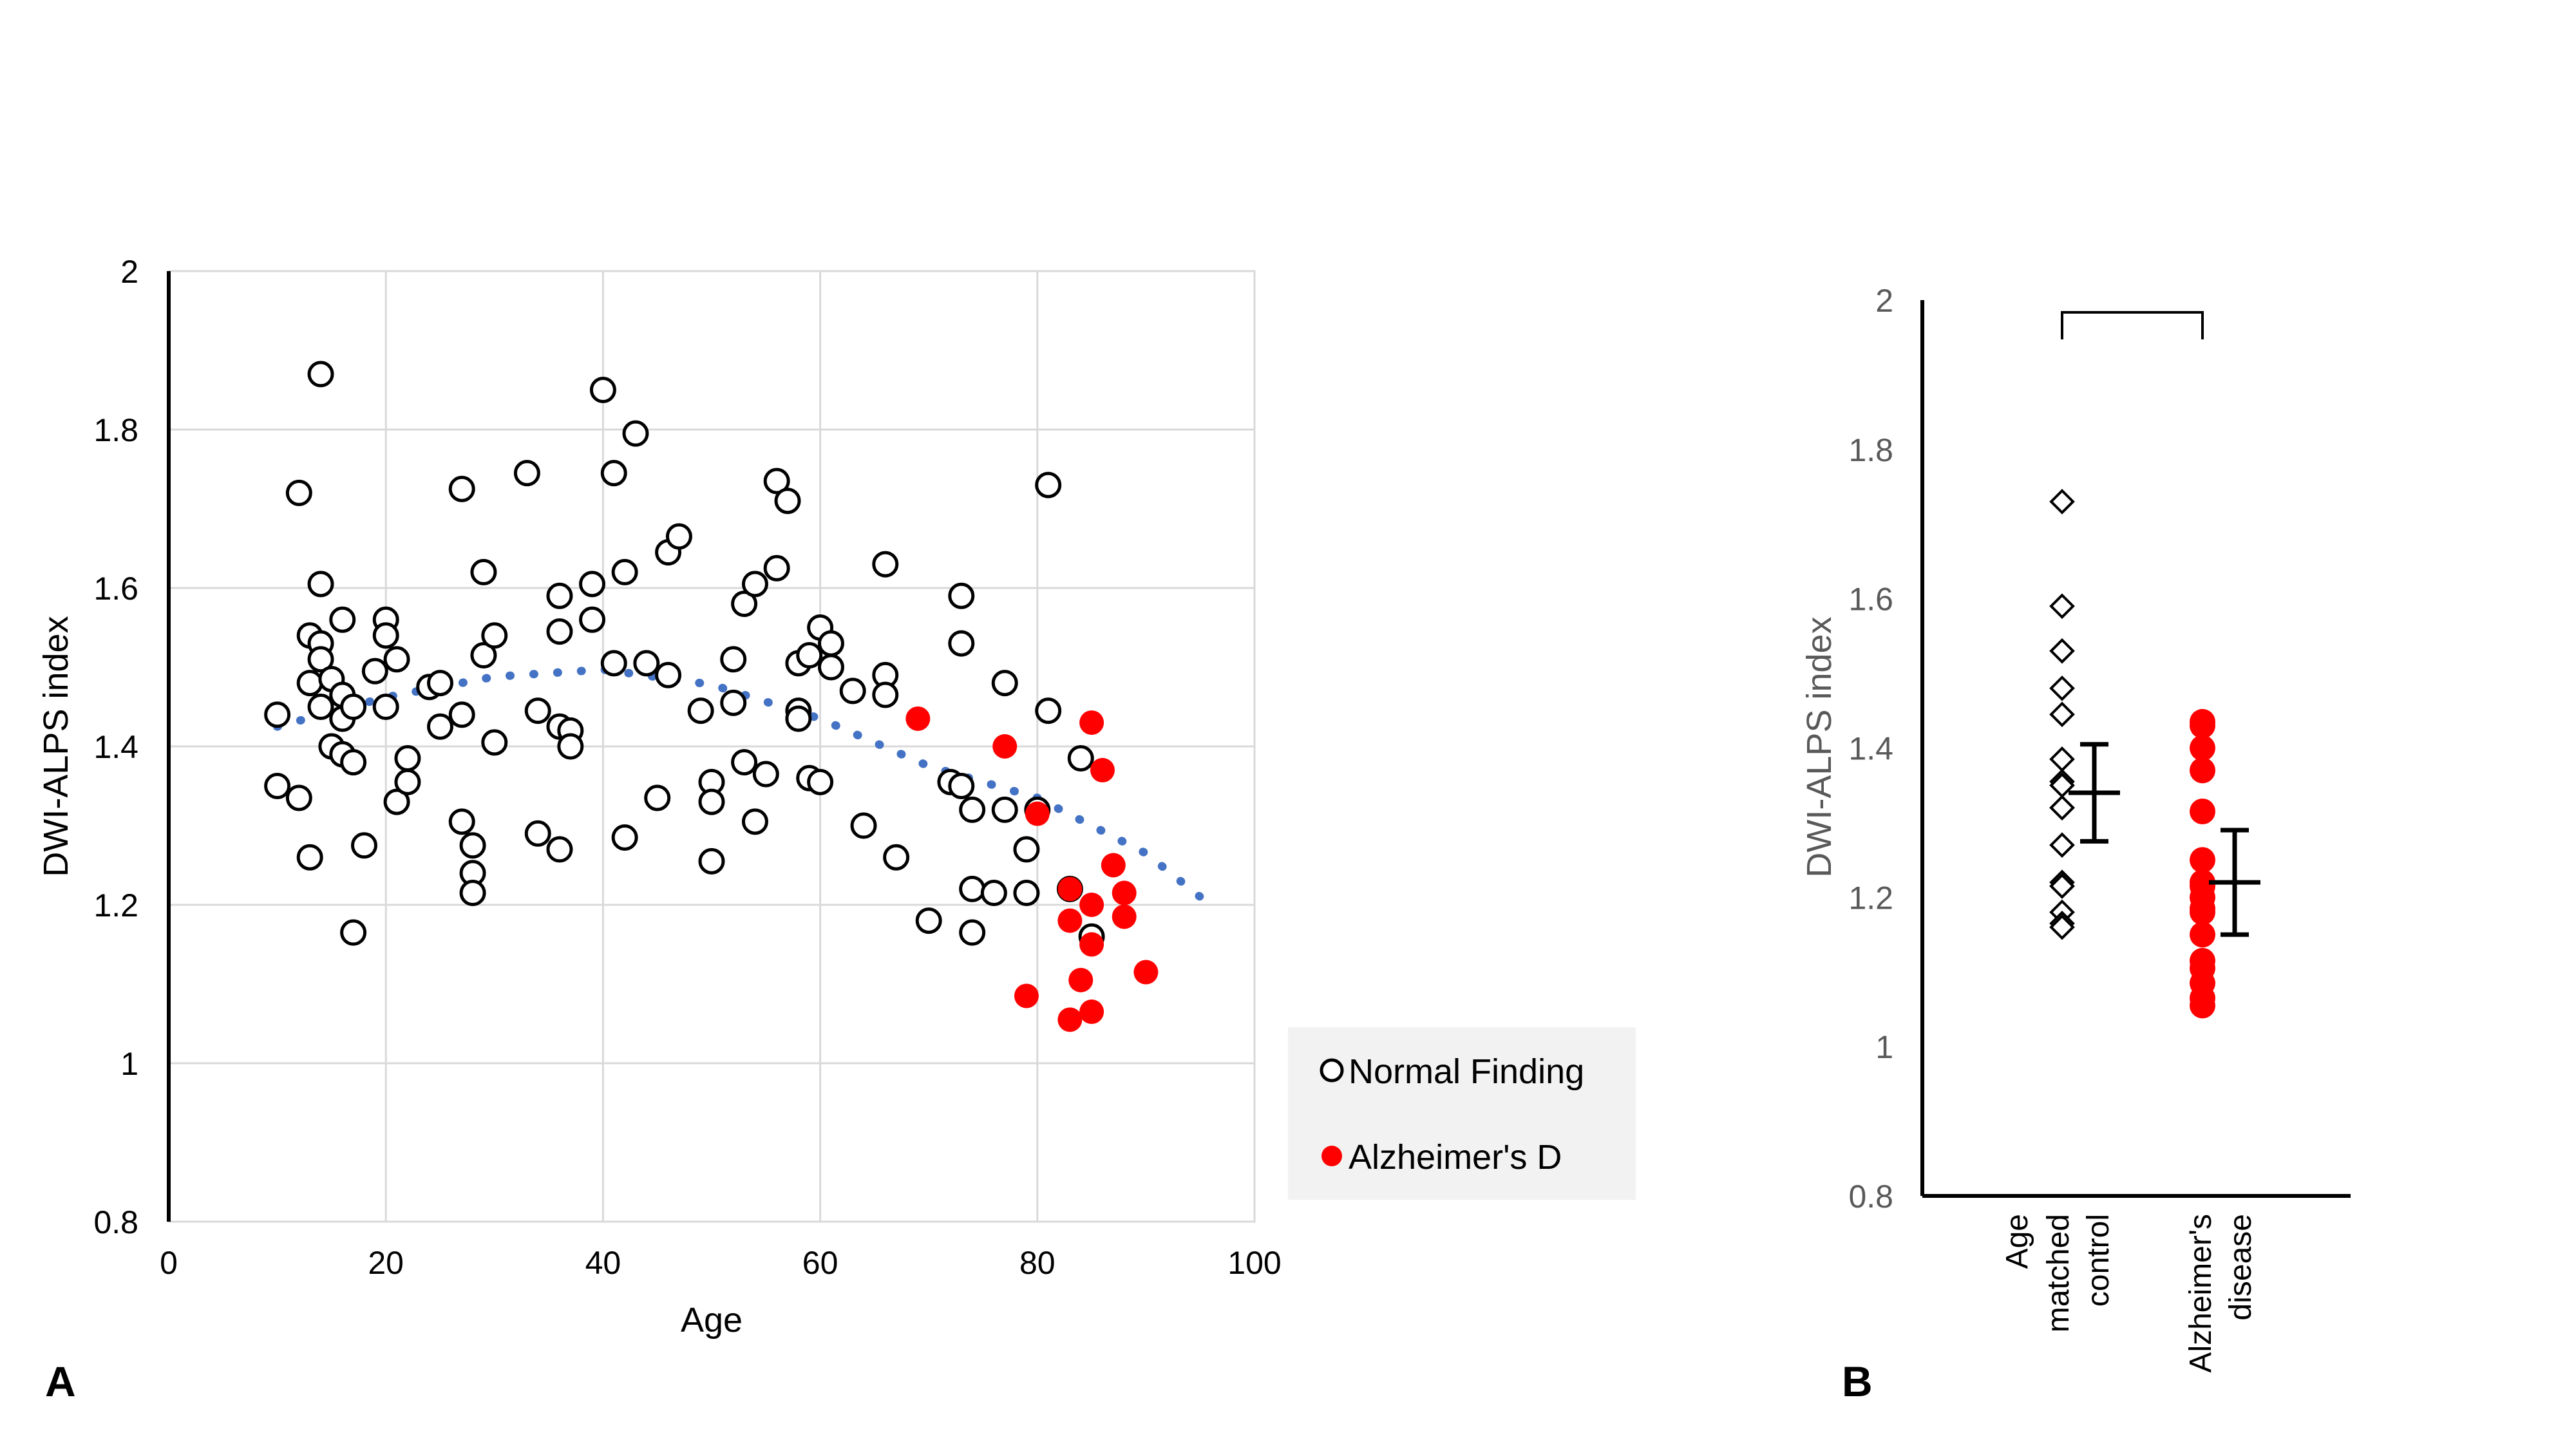  Describe the element at coordinates (60, 1382) in the screenshot. I see `panel-label-a: A` at that location.